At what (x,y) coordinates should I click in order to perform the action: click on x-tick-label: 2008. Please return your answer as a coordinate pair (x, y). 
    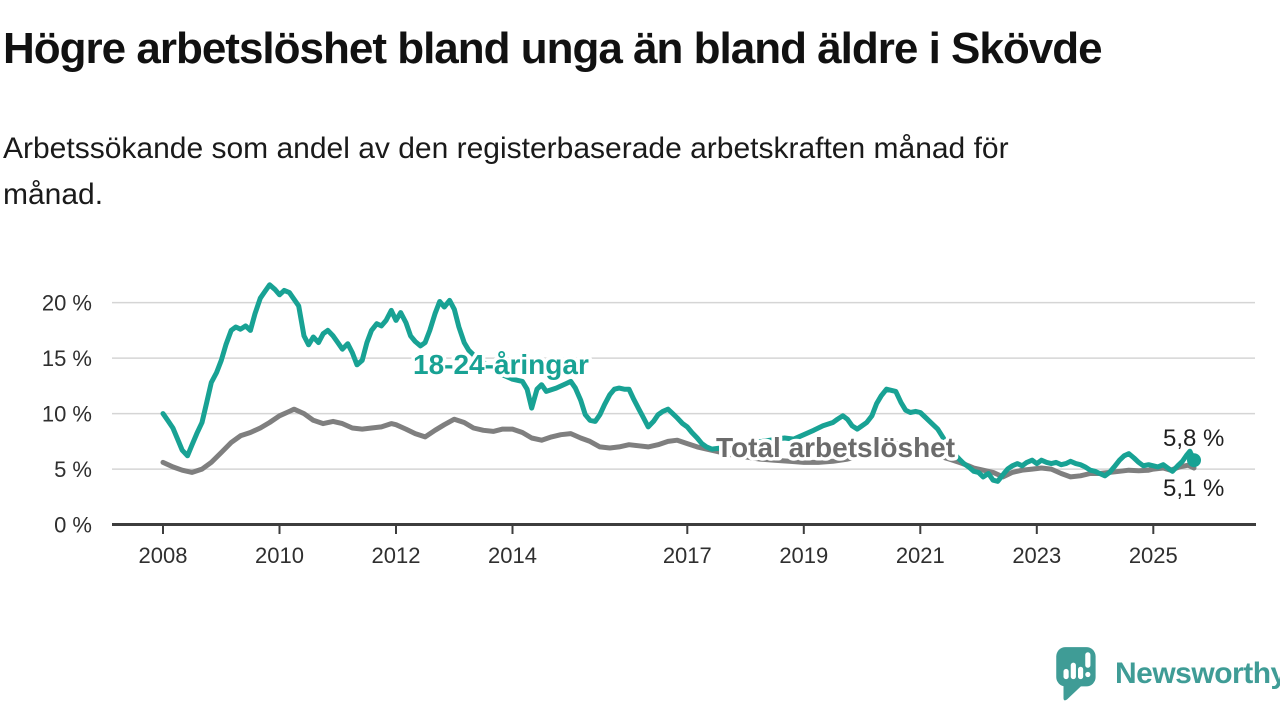
    Looking at the image, I should click on (163, 555).